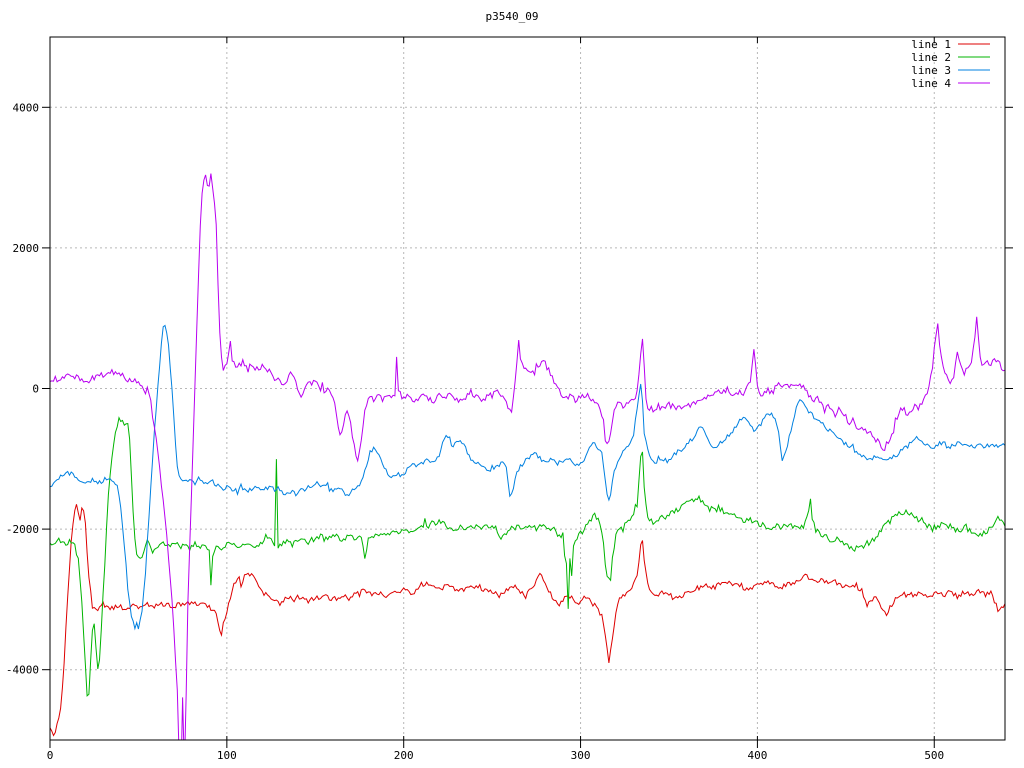 This screenshot has width=1024, height=768. Describe the element at coordinates (50, 755) in the screenshot. I see `x-tick-label: 0` at that location.